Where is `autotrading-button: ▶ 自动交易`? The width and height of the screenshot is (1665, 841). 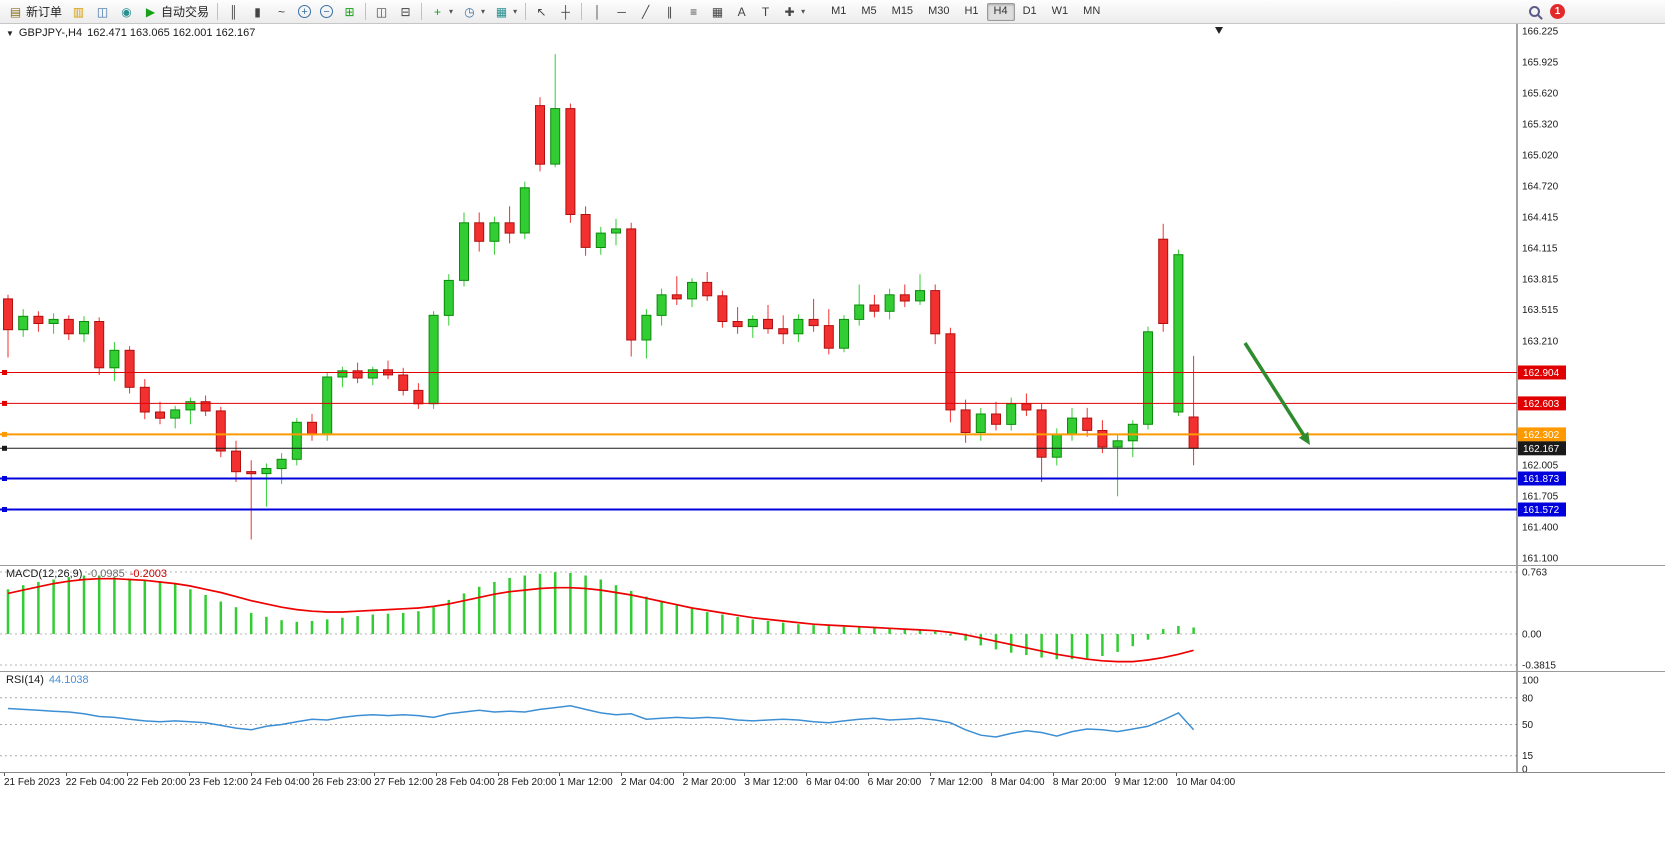
autotrading-button: ▶ 自动交易 is located at coordinates (176, 12).